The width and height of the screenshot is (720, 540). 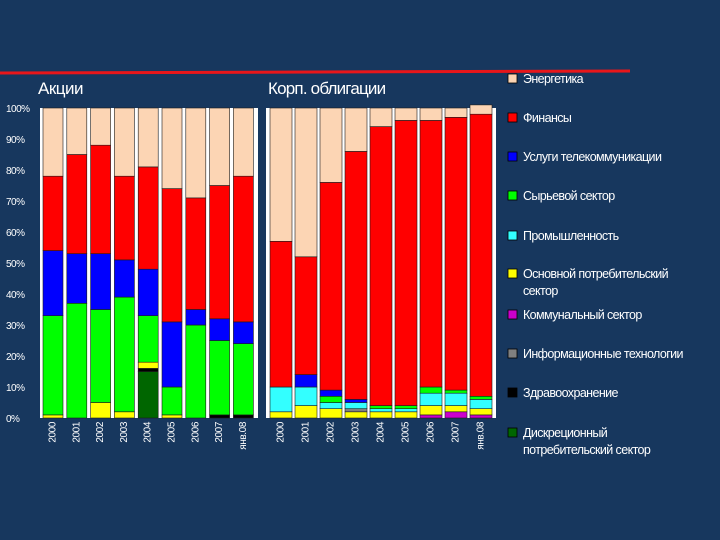 I want to click on bonds-x-tick-label: 2005, so click(x=406, y=431).